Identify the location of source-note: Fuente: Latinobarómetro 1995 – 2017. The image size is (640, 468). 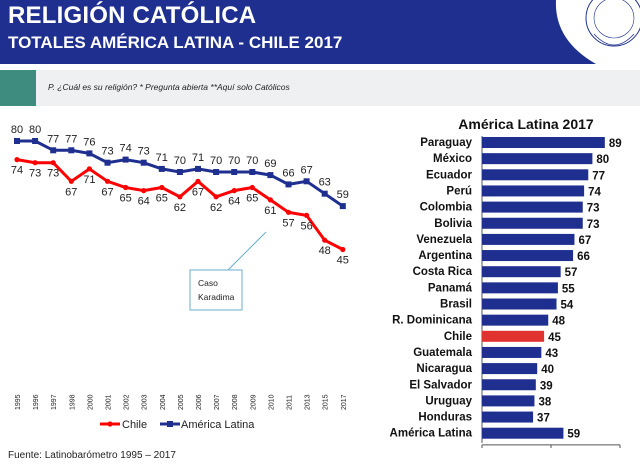
(92, 455).